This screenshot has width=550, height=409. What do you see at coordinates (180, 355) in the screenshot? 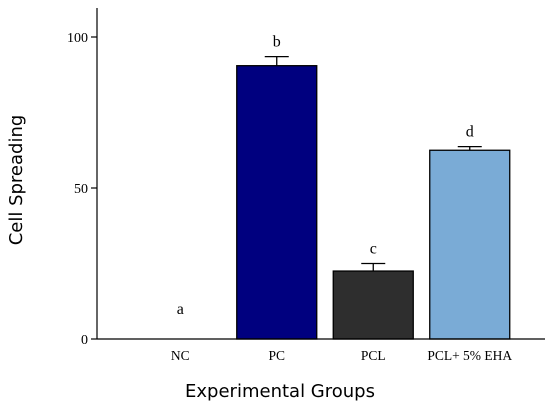
I see `x-tick-label: NC` at bounding box center [180, 355].